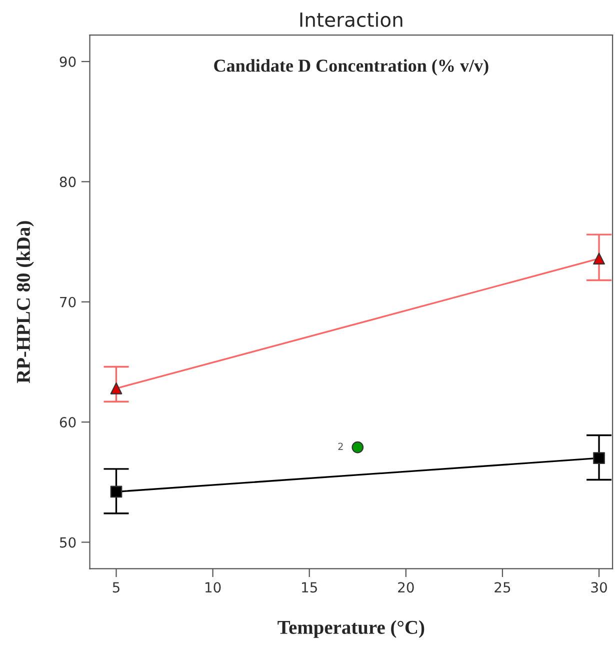  Describe the element at coordinates (351, 20) in the screenshot. I see `chart-title: Interaction` at that location.